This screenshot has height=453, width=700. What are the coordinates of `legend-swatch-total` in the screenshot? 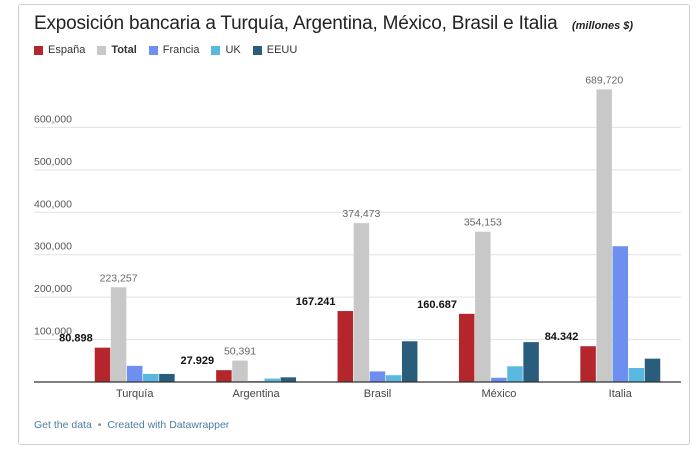 It's located at (102, 50).